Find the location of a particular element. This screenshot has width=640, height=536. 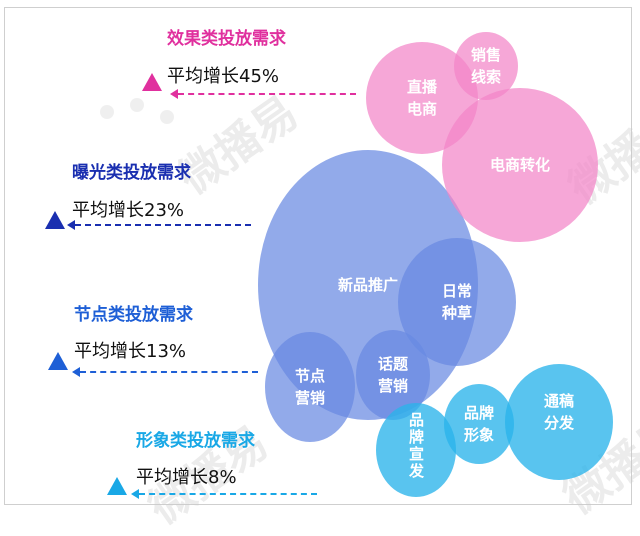

bubble-label: 话题 is located at coordinates (392, 364).